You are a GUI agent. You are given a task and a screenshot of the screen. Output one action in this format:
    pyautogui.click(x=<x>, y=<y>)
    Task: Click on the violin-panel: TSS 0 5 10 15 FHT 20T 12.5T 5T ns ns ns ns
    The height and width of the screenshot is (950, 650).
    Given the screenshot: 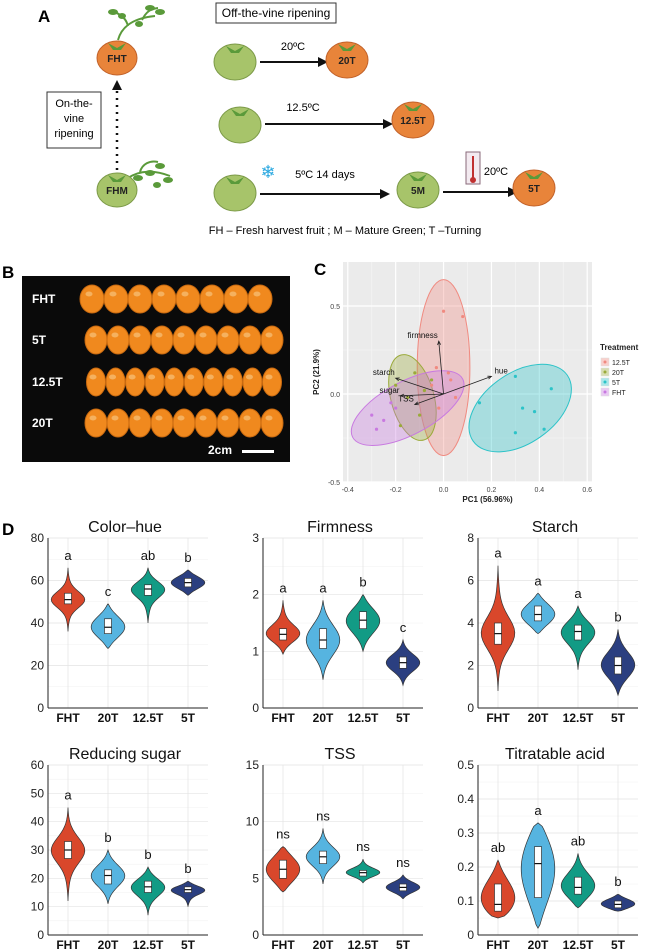 What is the action you would take?
    pyautogui.click(x=334, y=848)
    